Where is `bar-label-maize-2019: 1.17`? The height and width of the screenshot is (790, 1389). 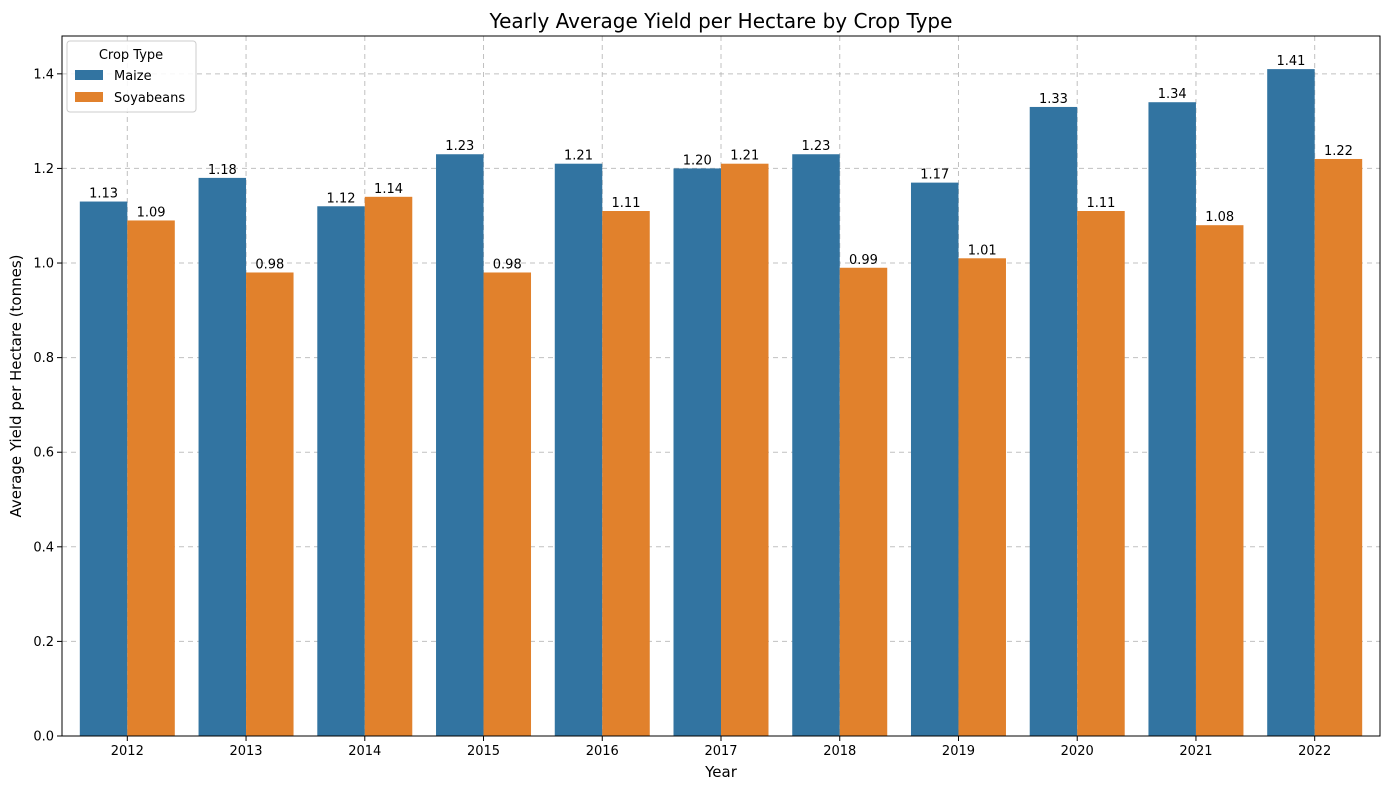 bar-label-maize-2019: 1.17 is located at coordinates (934, 175).